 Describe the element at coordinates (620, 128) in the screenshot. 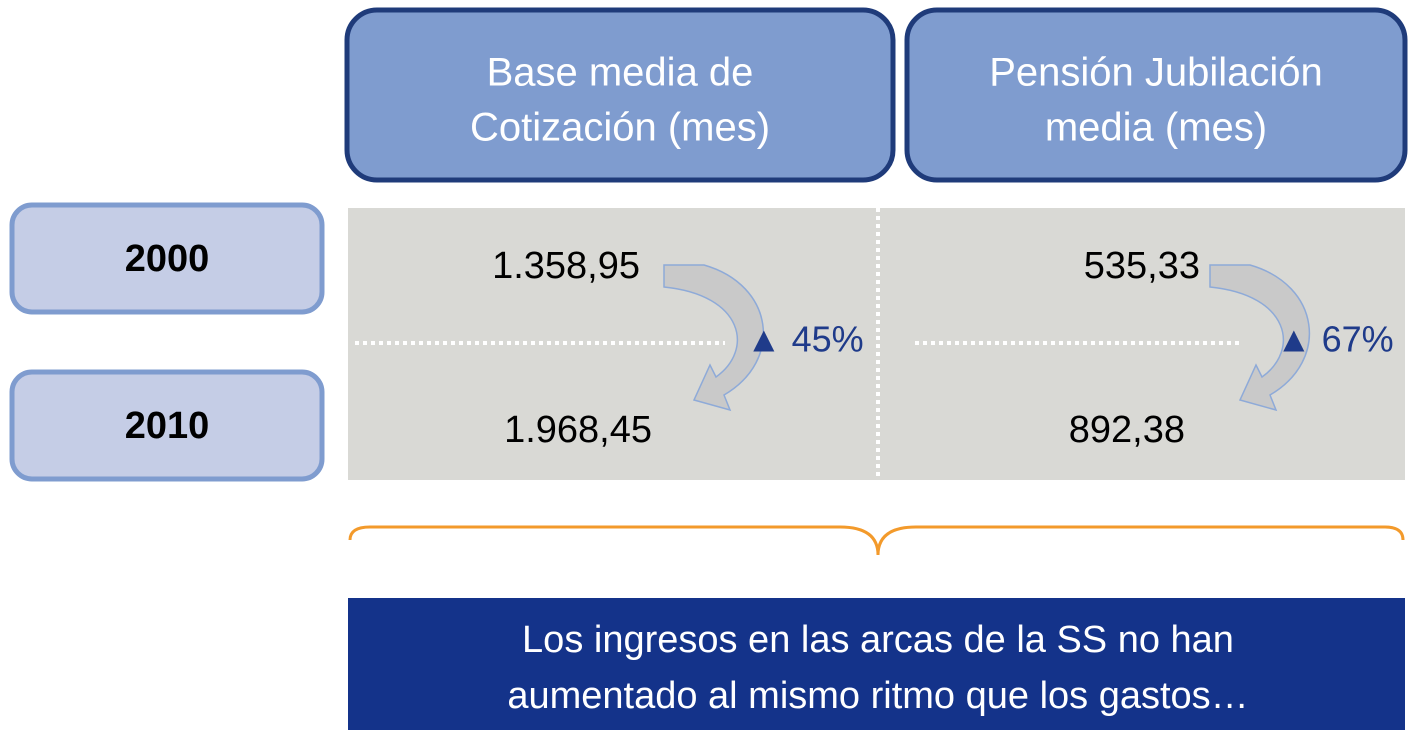

I see `column-header-text: Cotización (mes)` at that location.